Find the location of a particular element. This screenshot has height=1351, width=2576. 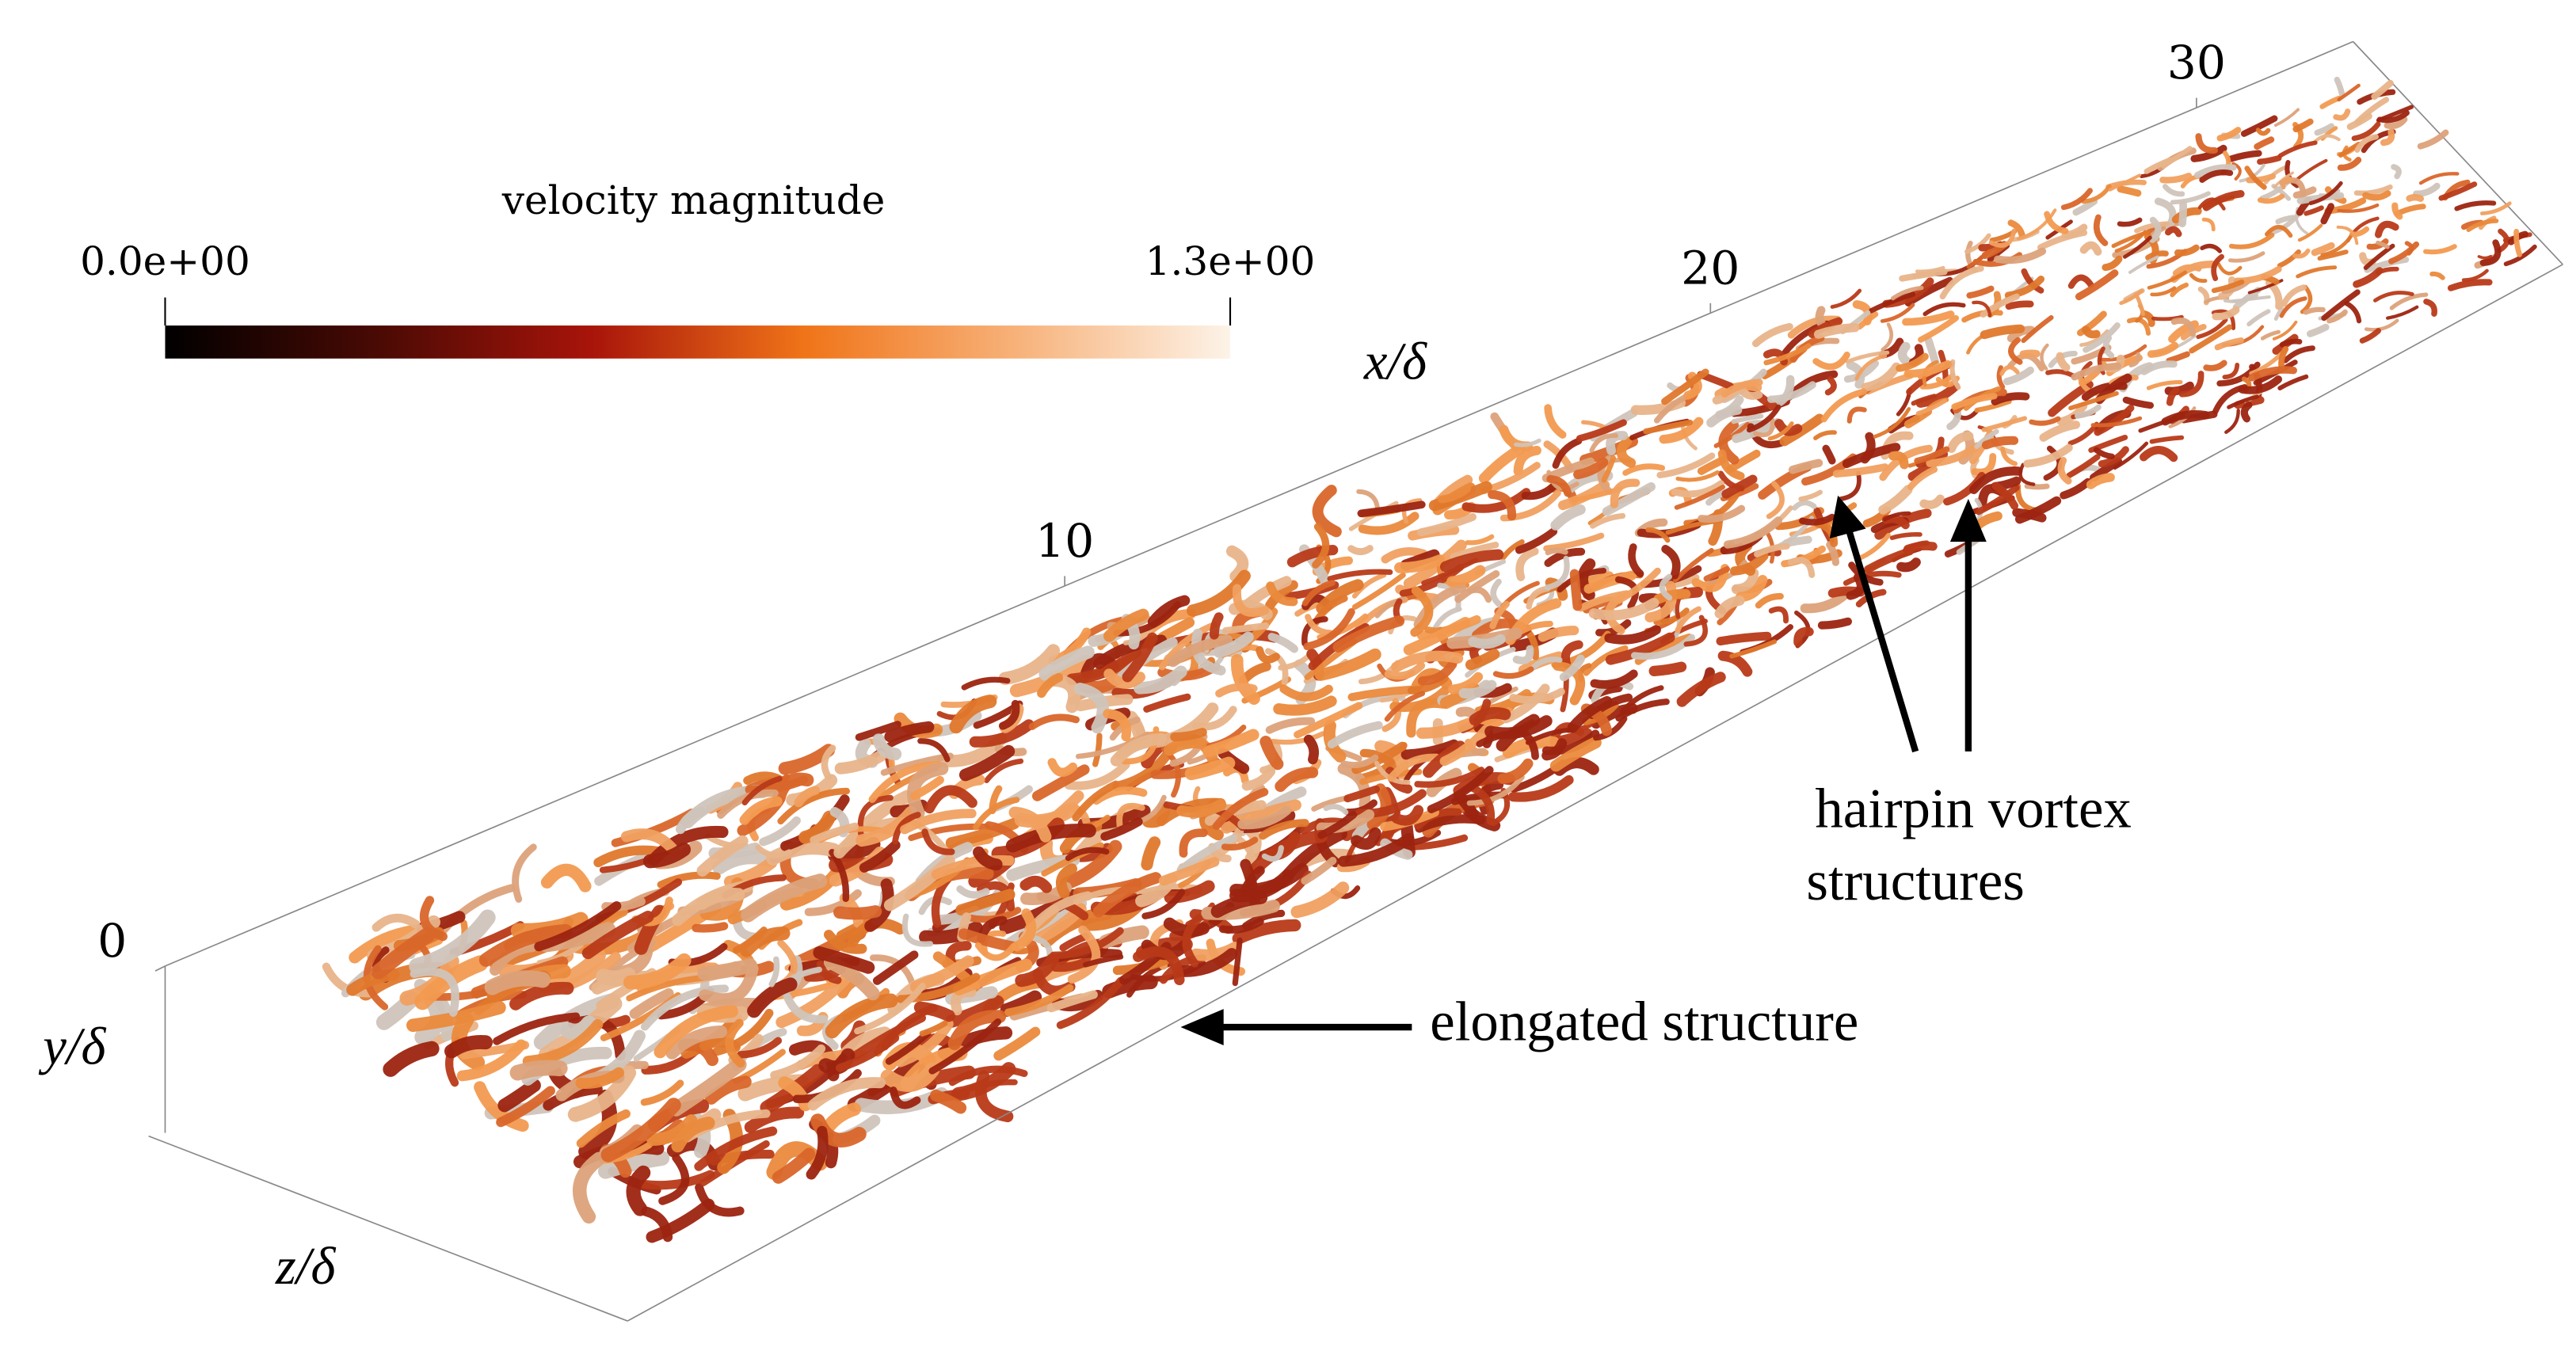

annotation-text: elongated structure is located at coordinates (1644, 1022).